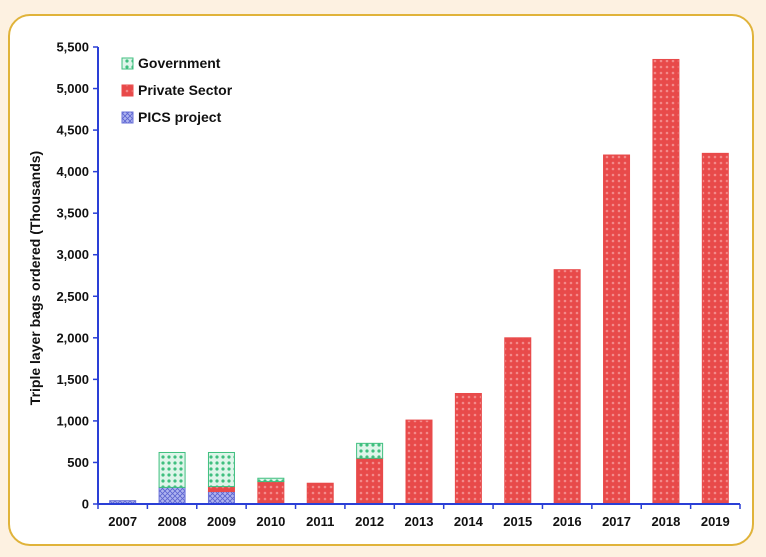  I want to click on bar-pics-project-2008, so click(172, 495).